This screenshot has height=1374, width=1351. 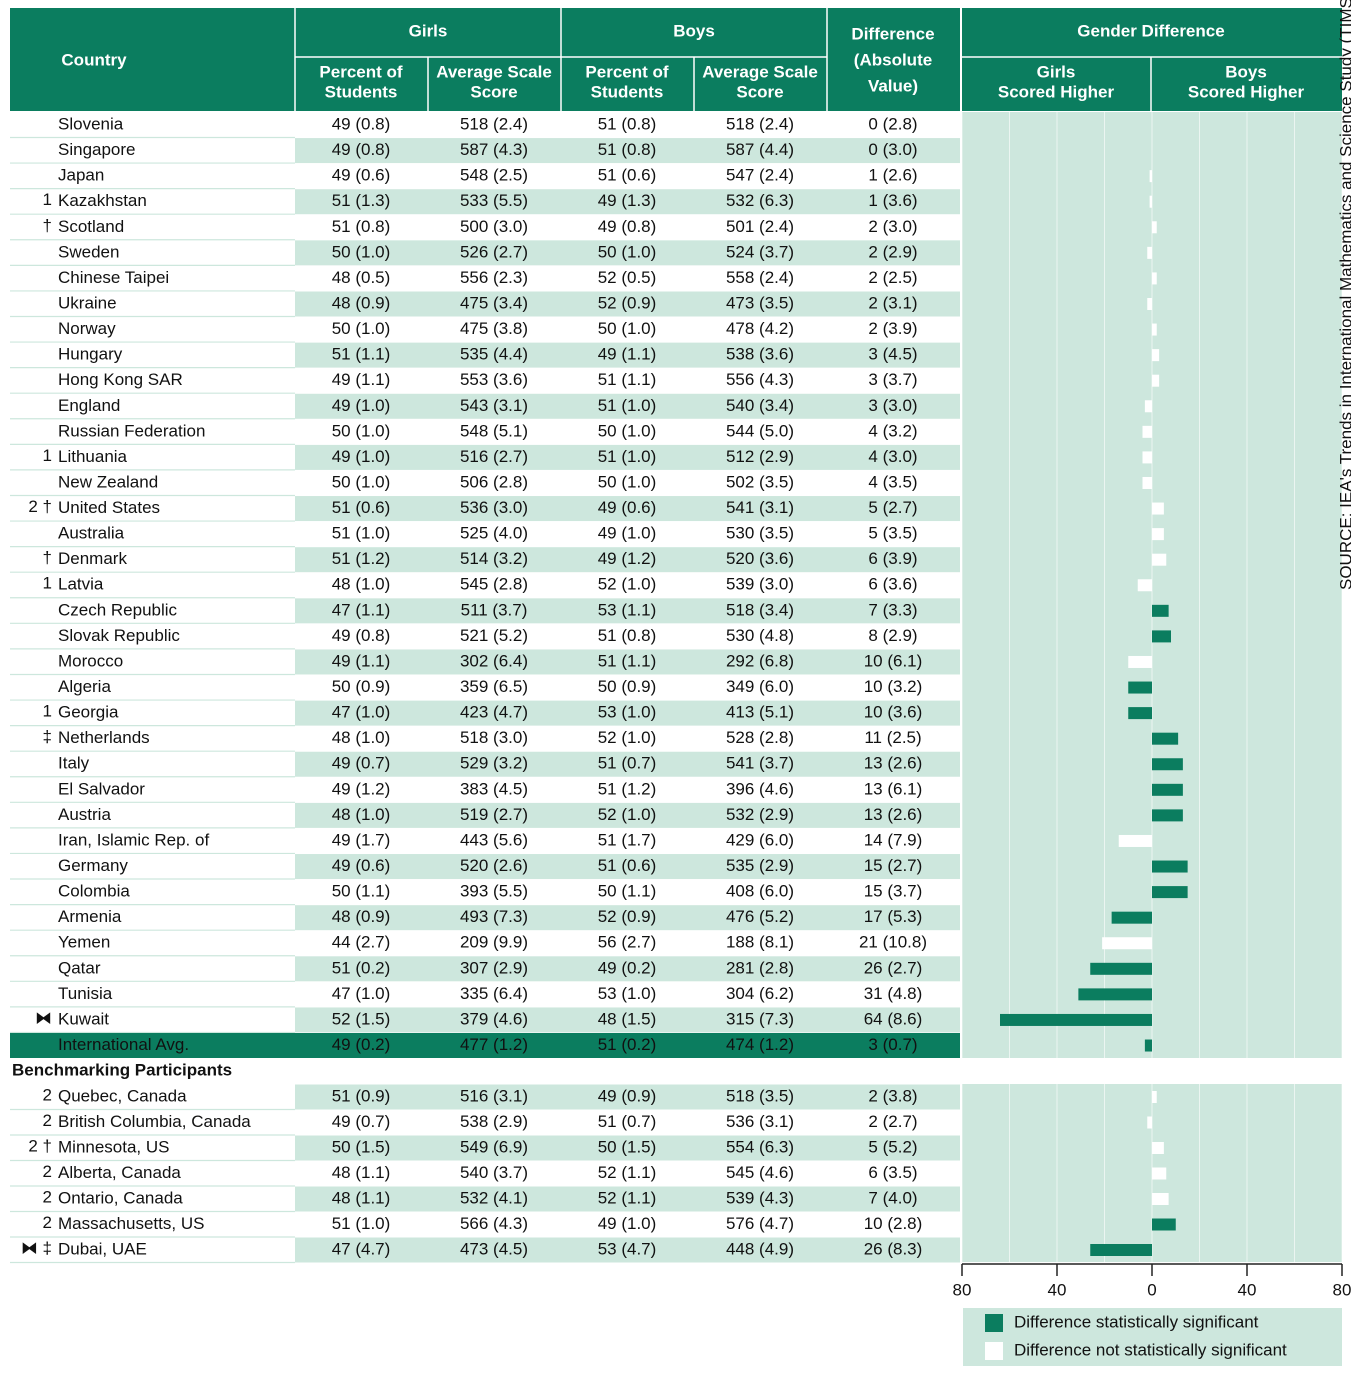 What do you see at coordinates (627, 1172) in the screenshot?
I see `cell: 52 (1.1)` at bounding box center [627, 1172].